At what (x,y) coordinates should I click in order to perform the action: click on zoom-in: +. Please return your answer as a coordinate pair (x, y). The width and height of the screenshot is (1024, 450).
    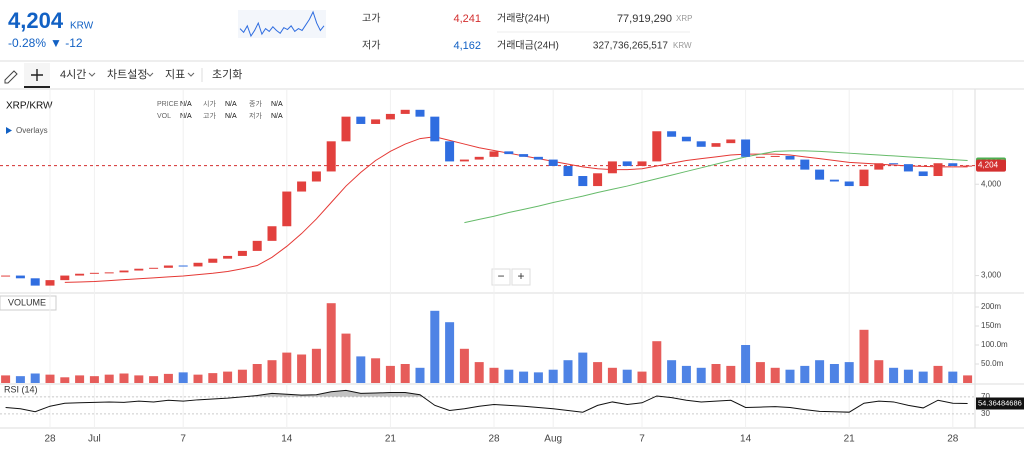
    Looking at the image, I should click on (520, 276).